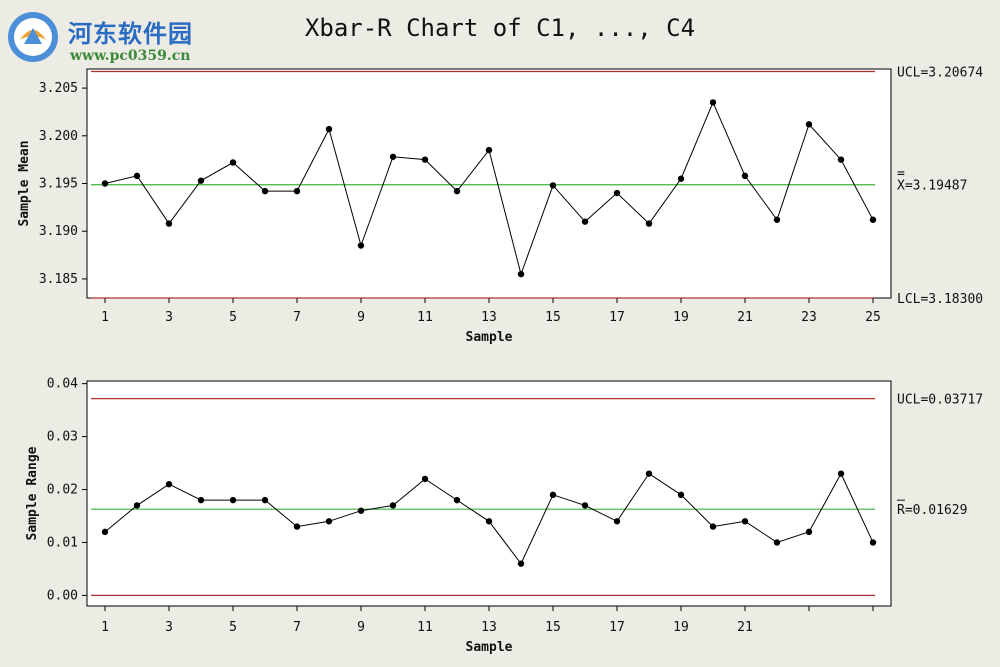 This screenshot has height=667, width=1000. Describe the element at coordinates (58, 88) in the screenshot. I see `xbar-y-tick-label: 3.205` at that location.